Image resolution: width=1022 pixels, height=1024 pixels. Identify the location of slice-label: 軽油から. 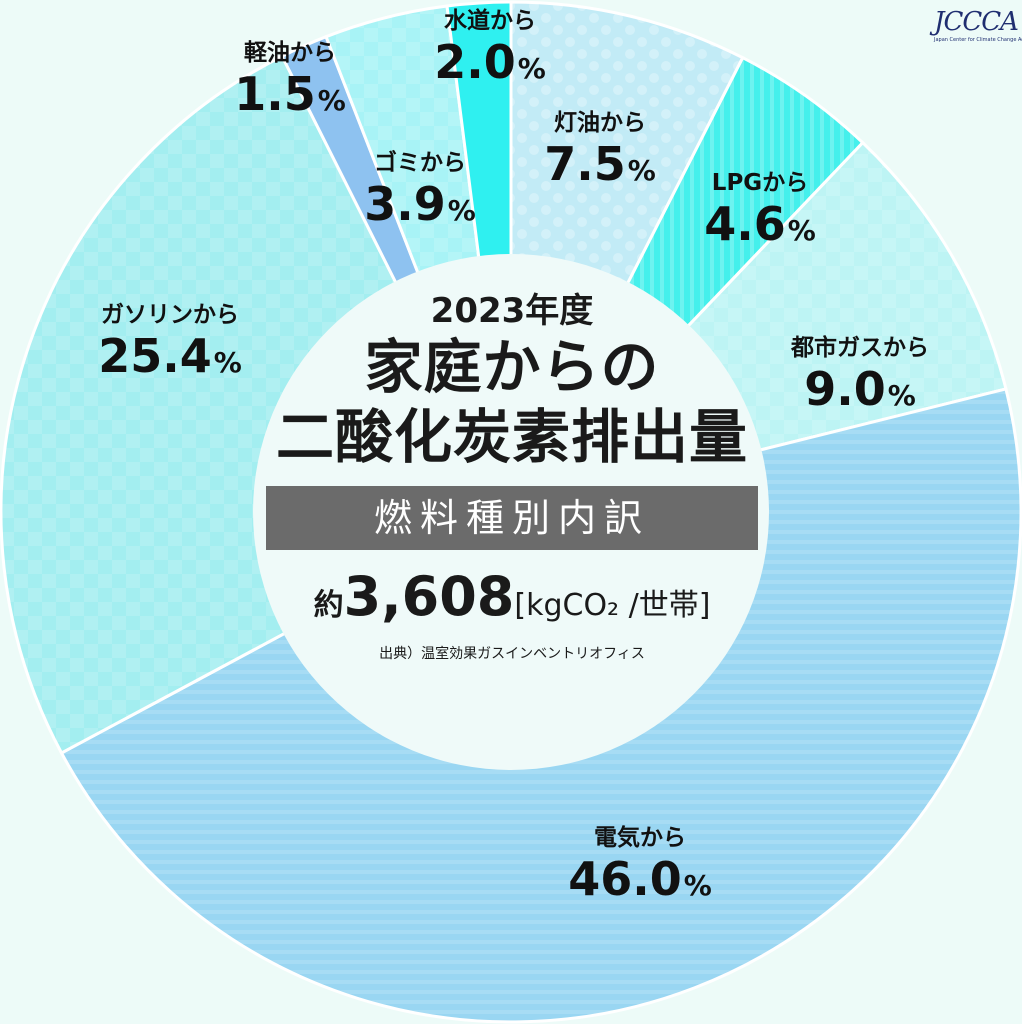
(290, 53).